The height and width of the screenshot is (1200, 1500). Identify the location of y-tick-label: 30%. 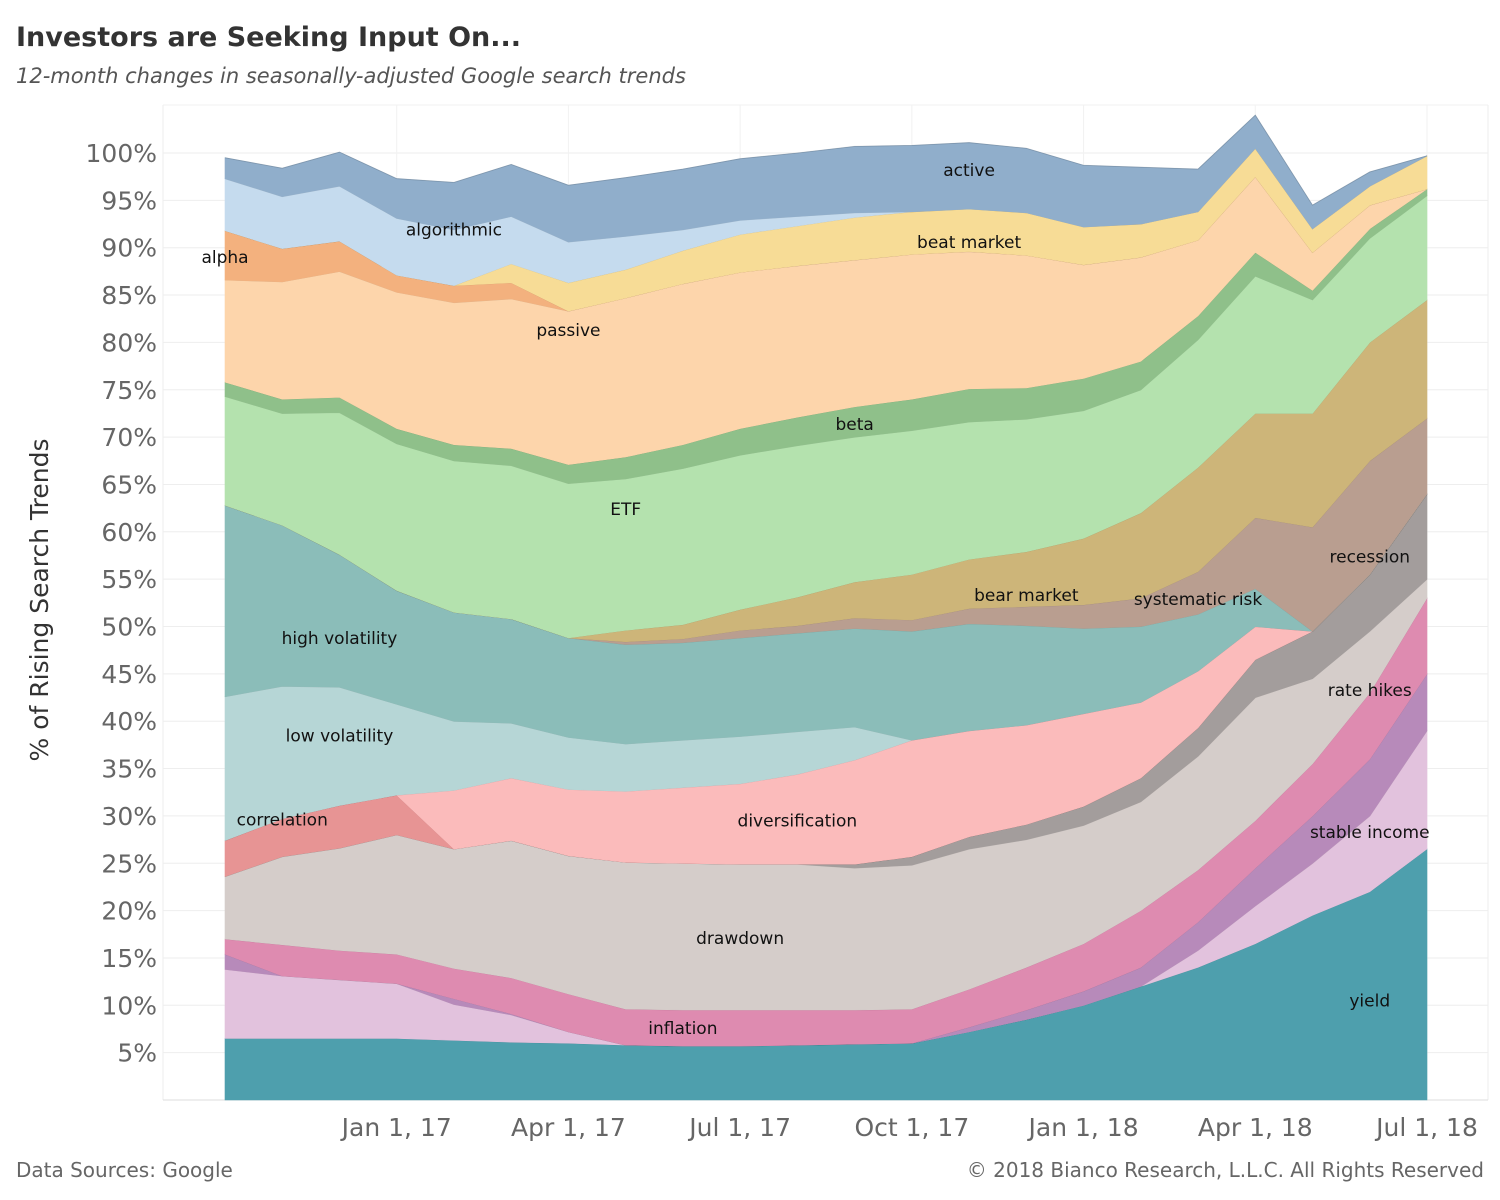
(129, 816).